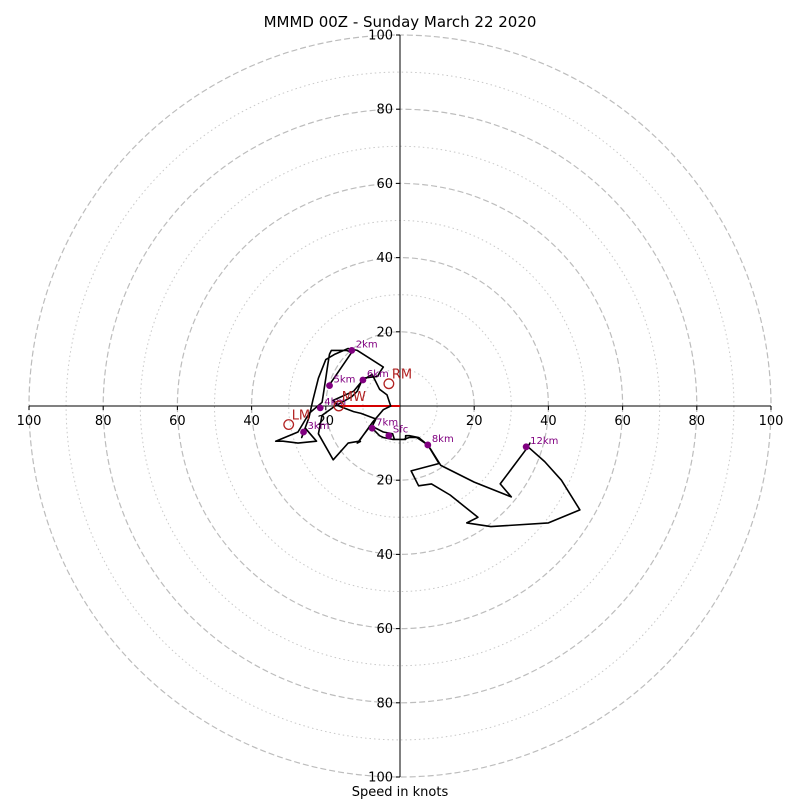 Image resolution: width=800 pixels, height=800 pixels. Describe the element at coordinates (319, 426) in the screenshot. I see `height-label-3km: 3km` at that location.